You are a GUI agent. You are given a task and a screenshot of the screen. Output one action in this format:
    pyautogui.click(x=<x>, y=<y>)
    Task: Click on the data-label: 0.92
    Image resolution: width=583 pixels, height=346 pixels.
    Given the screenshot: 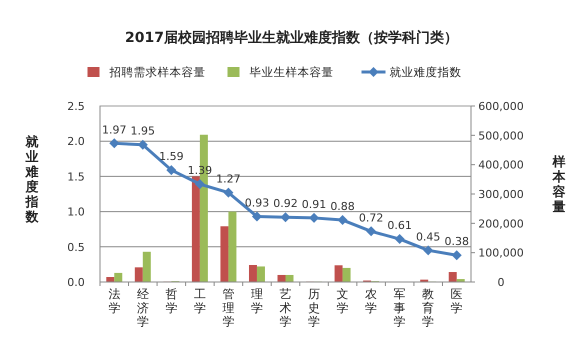 What is the action you would take?
    pyautogui.click(x=285, y=203)
    